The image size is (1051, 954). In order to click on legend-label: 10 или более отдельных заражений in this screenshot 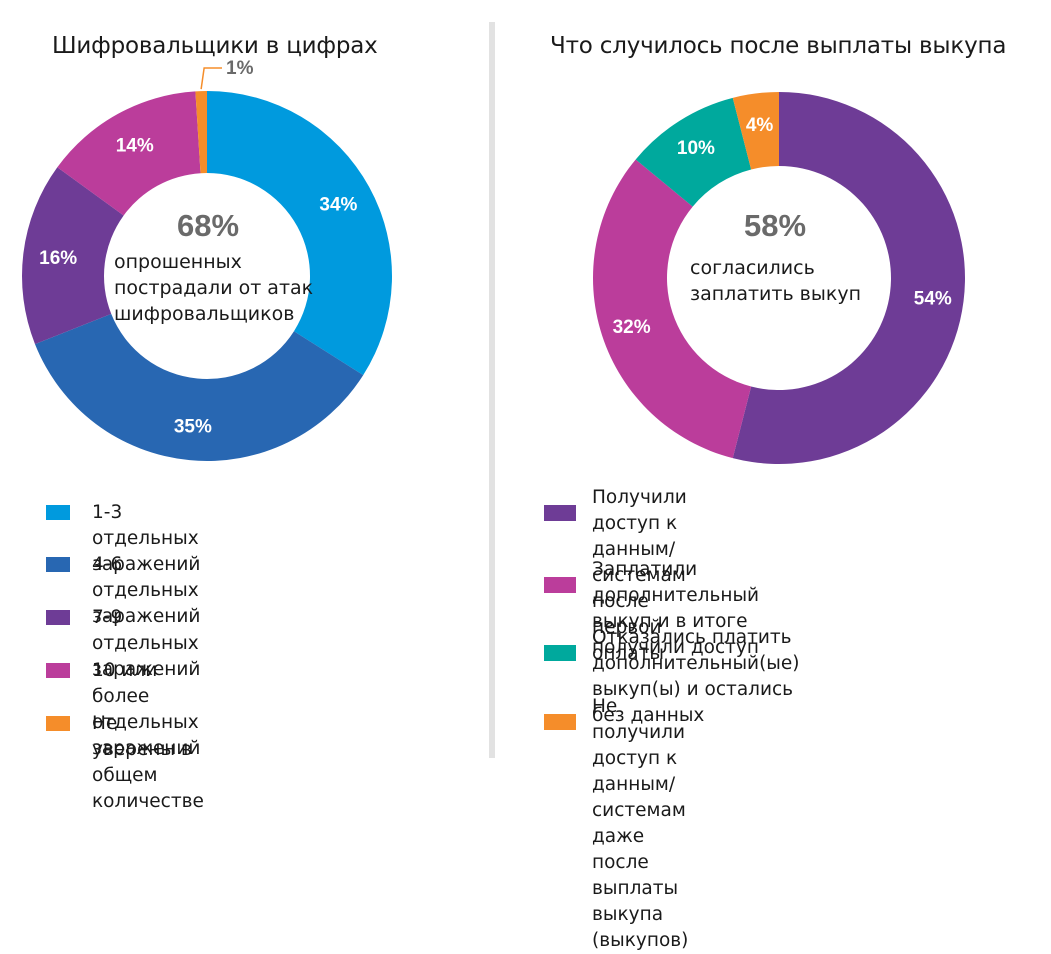, I will do `click(146, 709)`.